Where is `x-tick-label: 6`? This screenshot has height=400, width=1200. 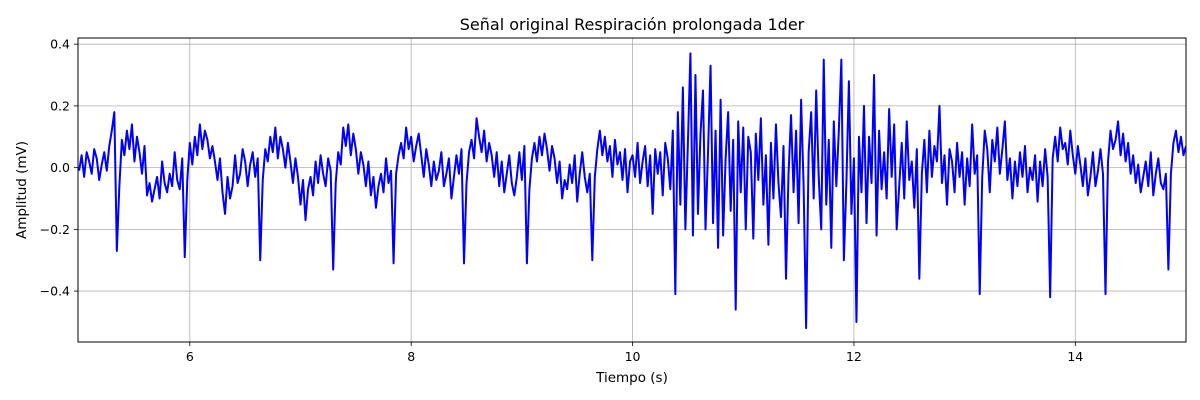
x-tick-label: 6 is located at coordinates (190, 356).